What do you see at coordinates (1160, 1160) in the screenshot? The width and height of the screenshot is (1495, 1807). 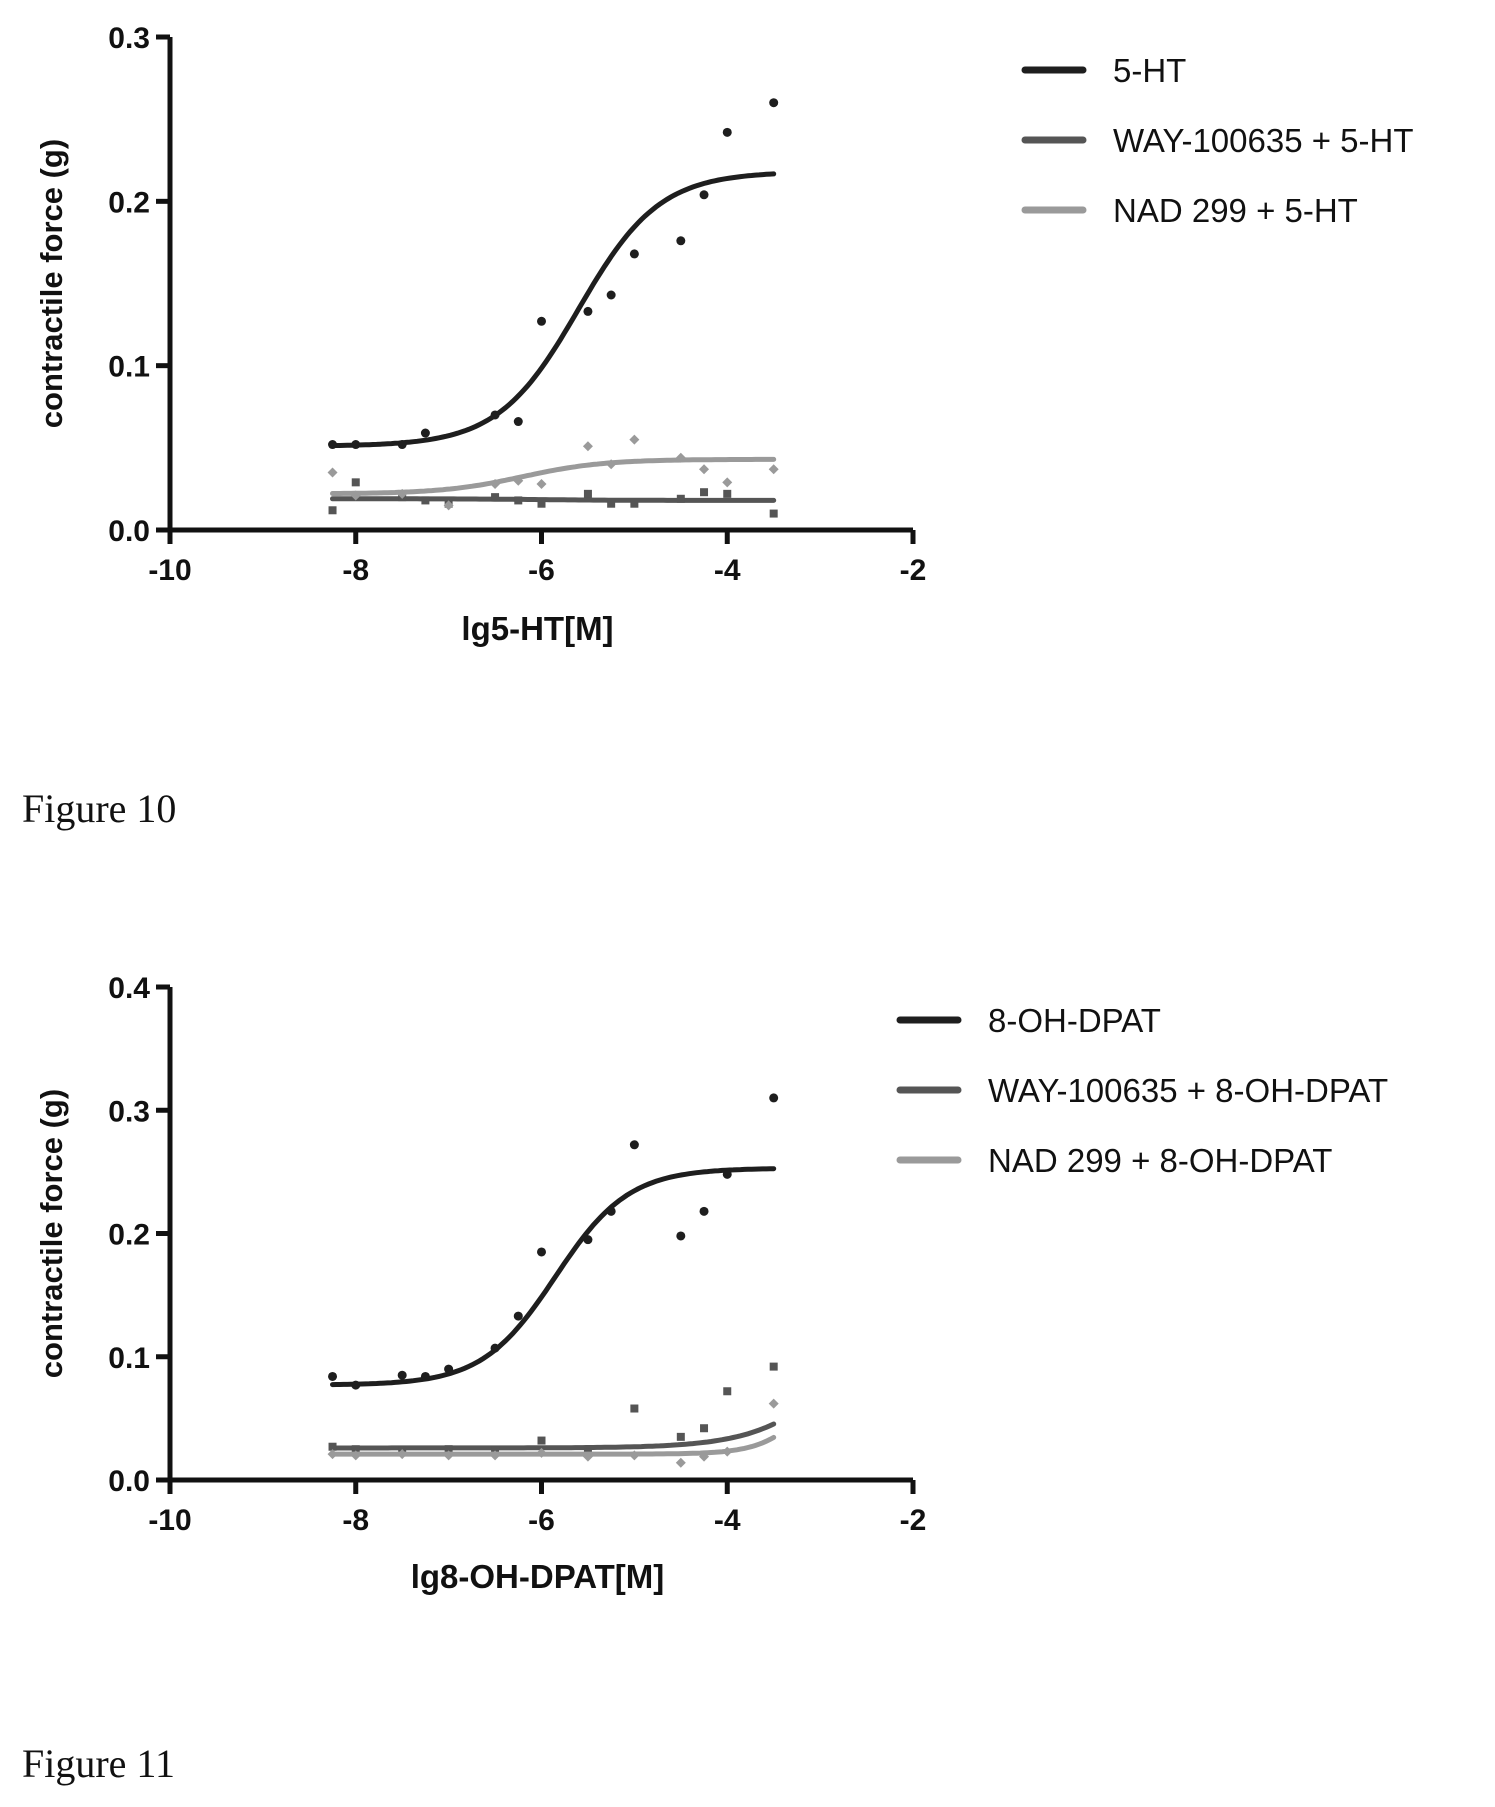 I see `legend-label: NAD 299 + 8-OH-DPAT` at bounding box center [1160, 1160].